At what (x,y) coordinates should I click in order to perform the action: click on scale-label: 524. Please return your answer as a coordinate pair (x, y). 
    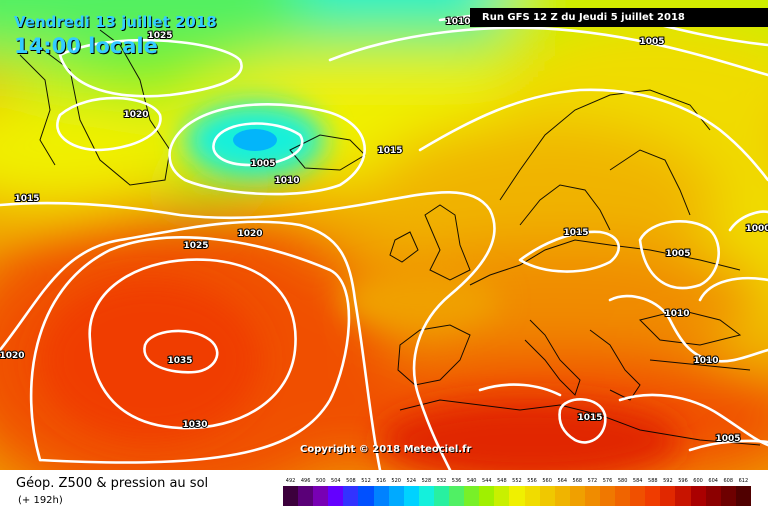
    Looking at the image, I should click on (411, 481).